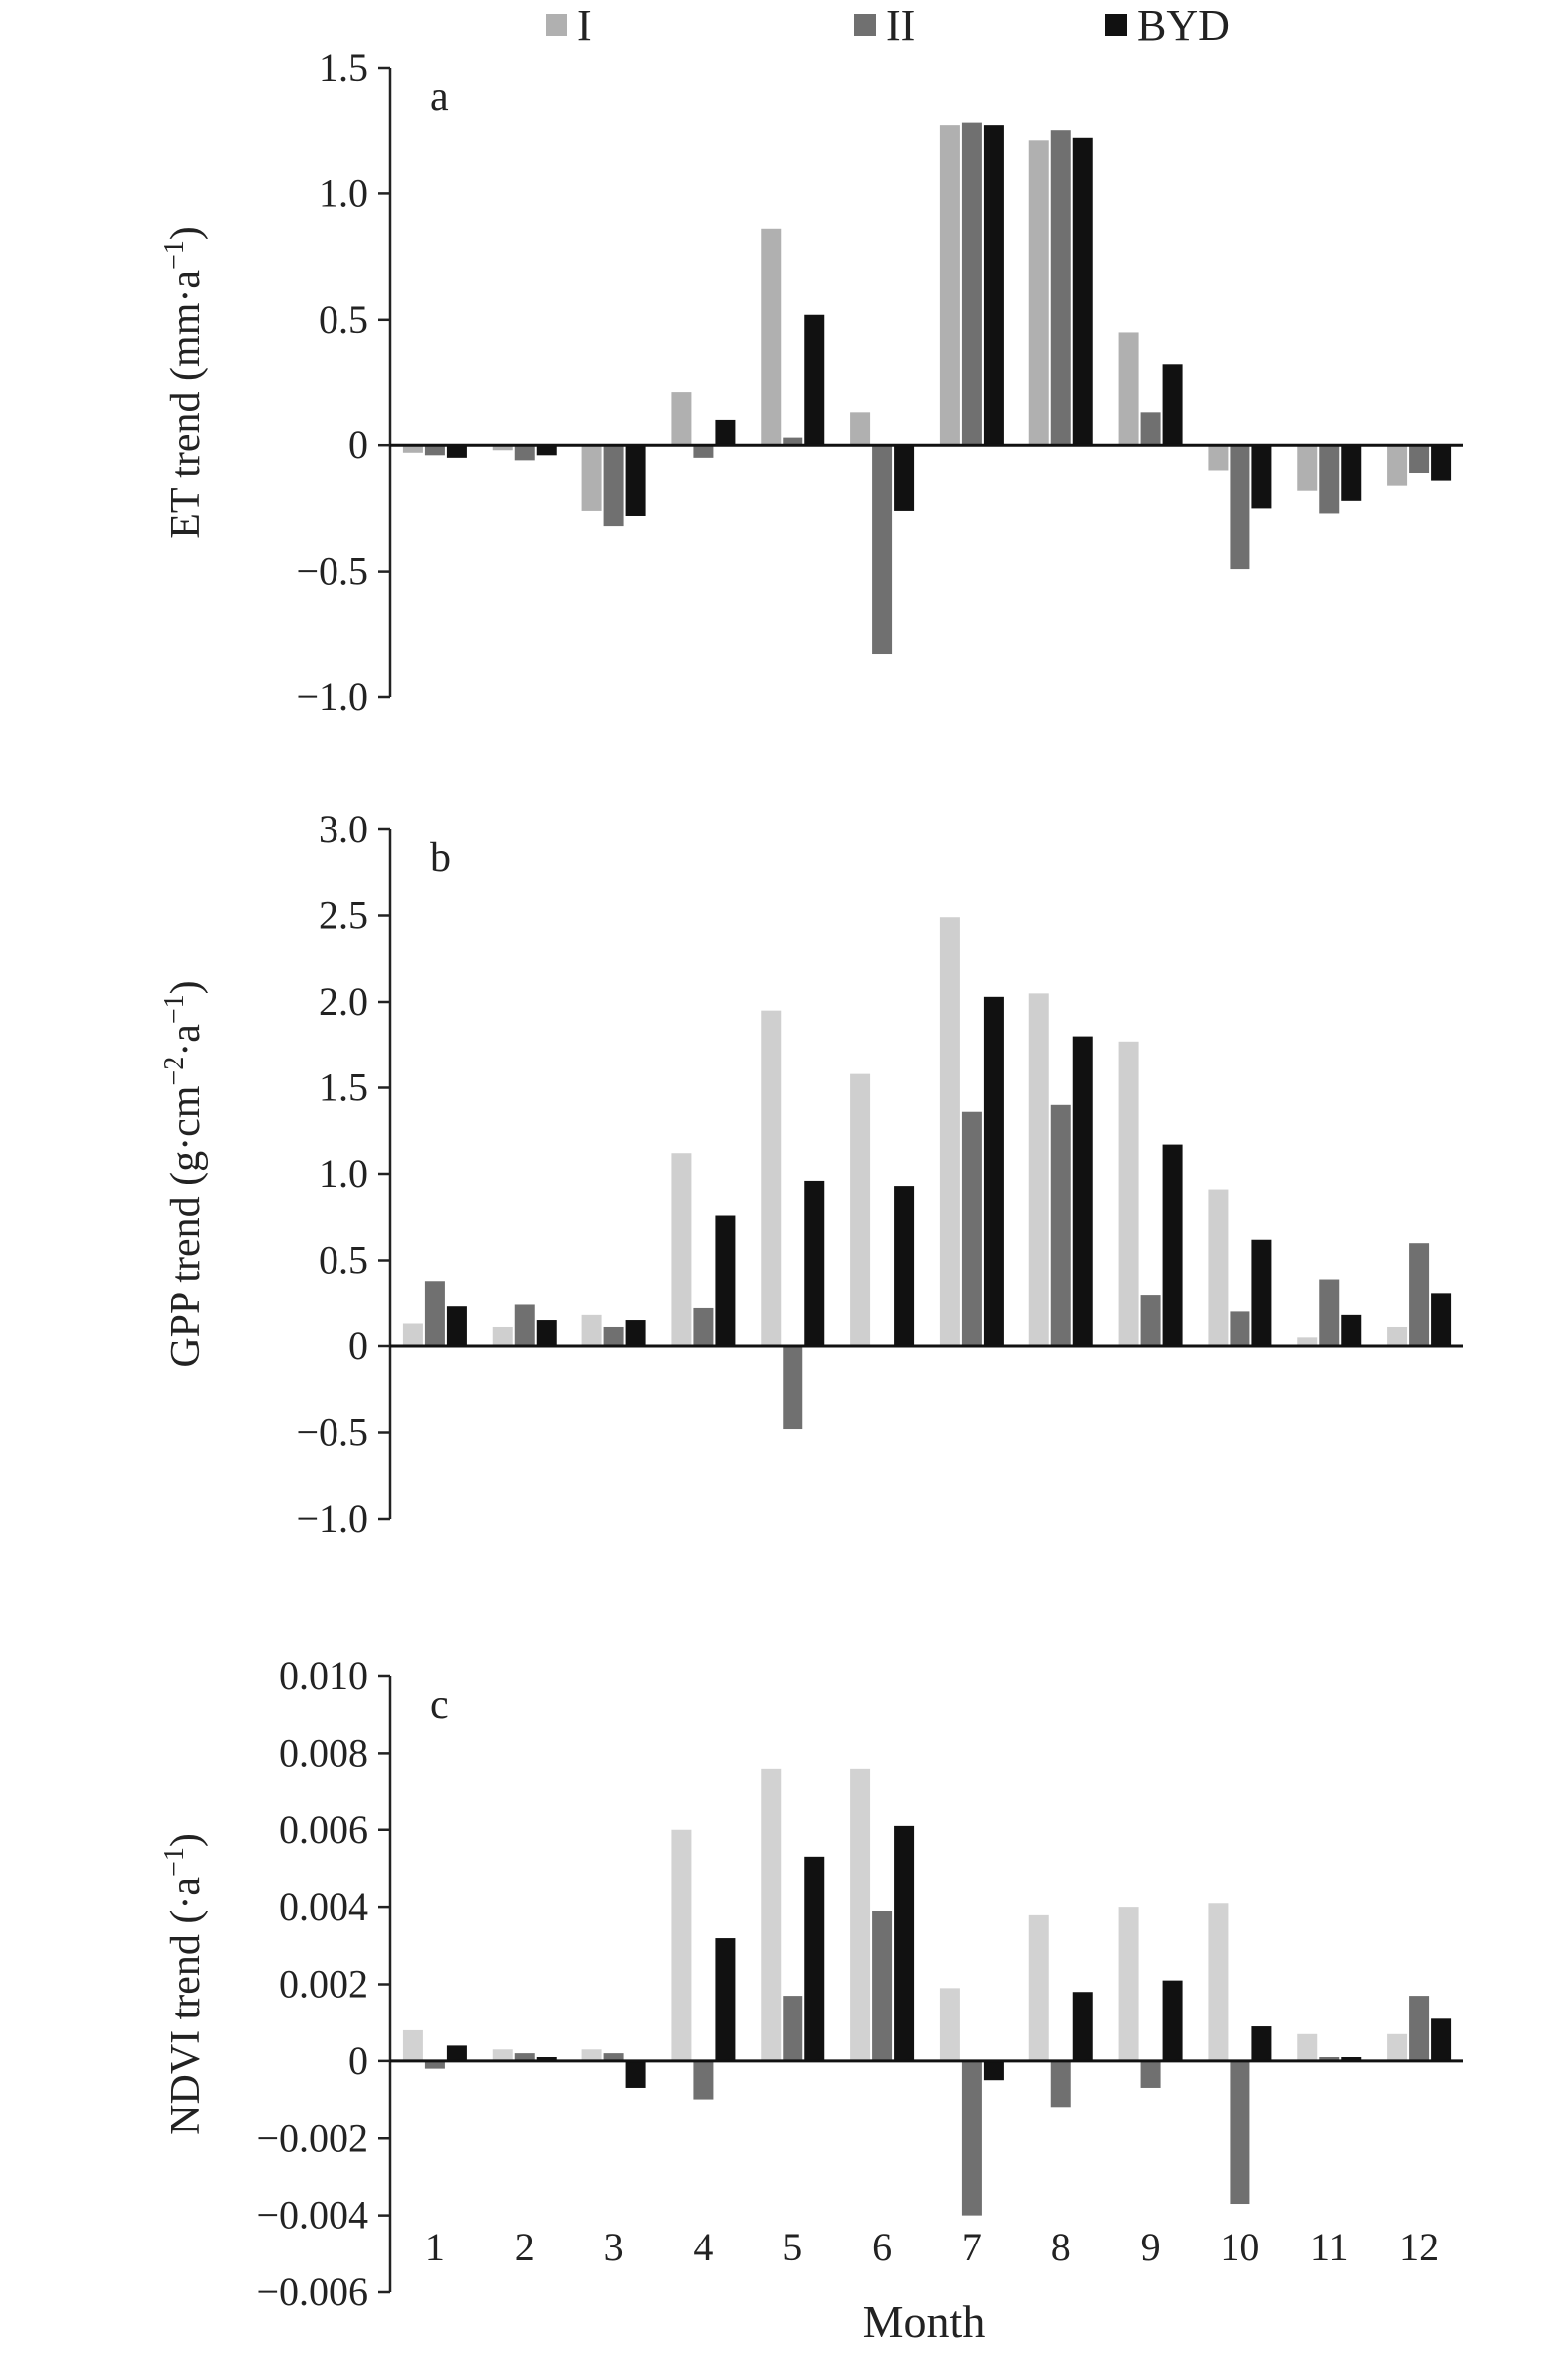  Describe the element at coordinates (312, 2291) in the screenshot. I see `y-tick-label: −0.006` at that location.